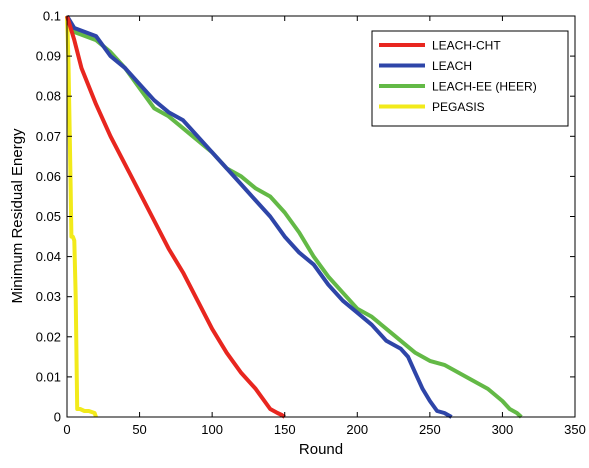 This screenshot has width=589, height=468. What do you see at coordinates (66, 429) in the screenshot?
I see `x-tick-label-0: 0` at bounding box center [66, 429].